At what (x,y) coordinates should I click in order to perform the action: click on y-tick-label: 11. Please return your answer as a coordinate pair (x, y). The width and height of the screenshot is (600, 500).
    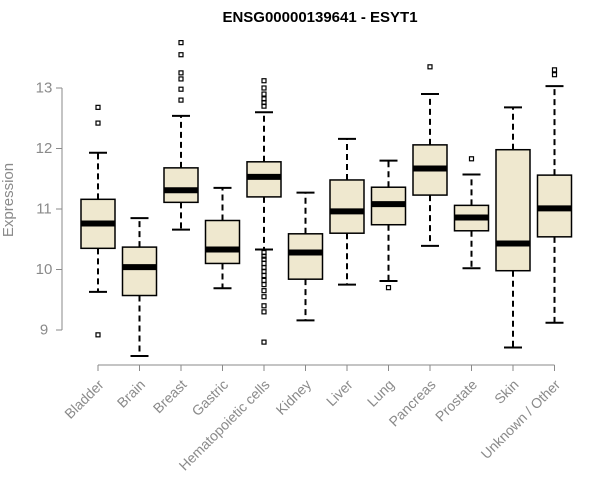
    Looking at the image, I should click on (44, 209).